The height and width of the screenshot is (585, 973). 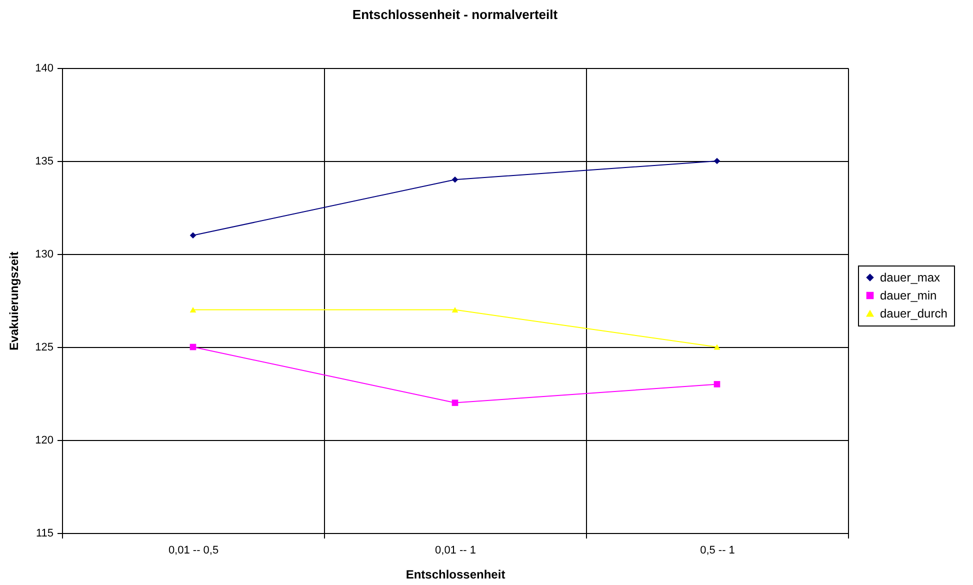 What do you see at coordinates (193, 550) in the screenshot?
I see `x-tick-label: 0,01 -- 0,5` at bounding box center [193, 550].